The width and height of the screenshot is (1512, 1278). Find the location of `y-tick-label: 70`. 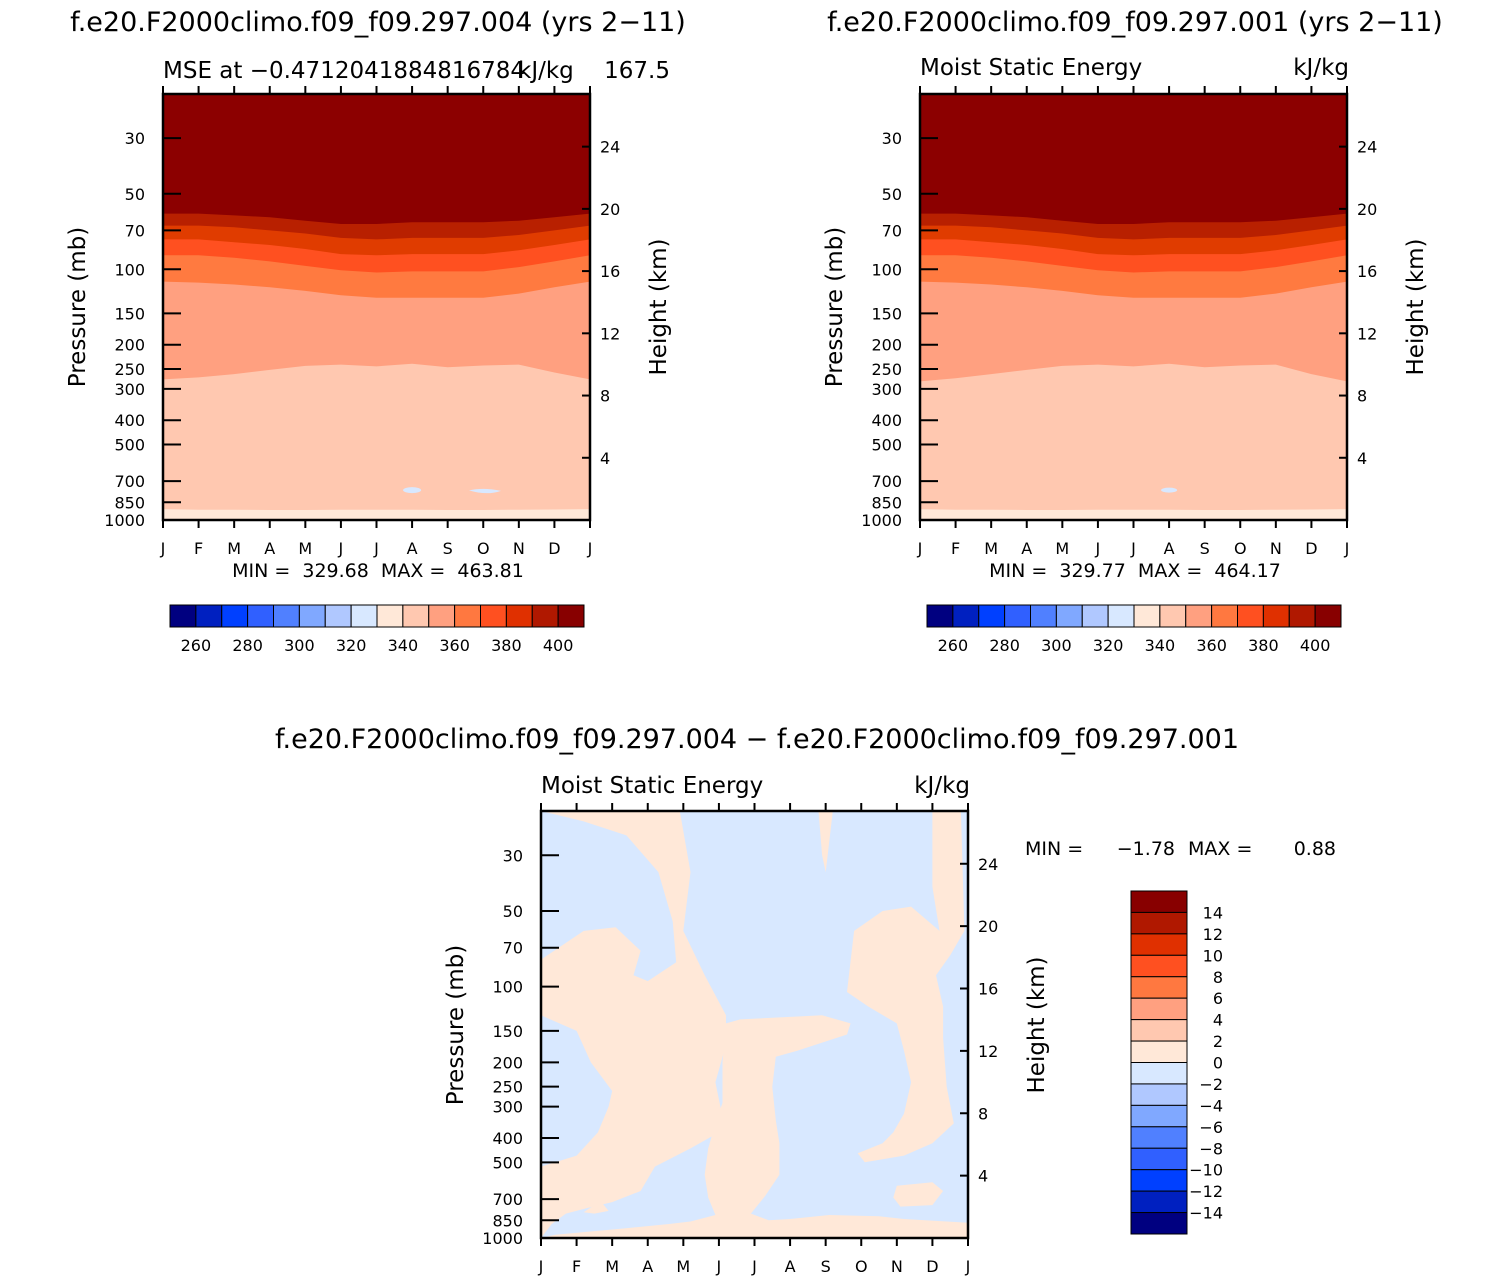

y-tick-label: 70 is located at coordinates (135, 230).